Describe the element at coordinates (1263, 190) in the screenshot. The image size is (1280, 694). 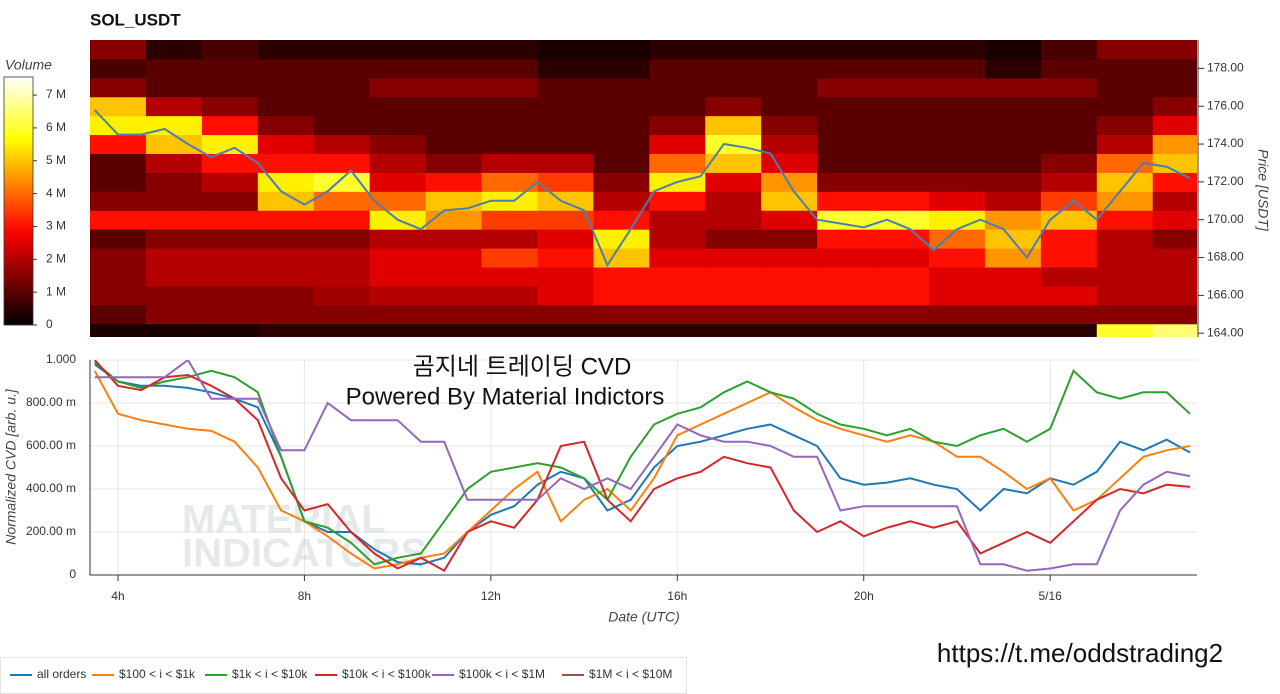
I see `y-axis-label: Price [USDT]` at that location.